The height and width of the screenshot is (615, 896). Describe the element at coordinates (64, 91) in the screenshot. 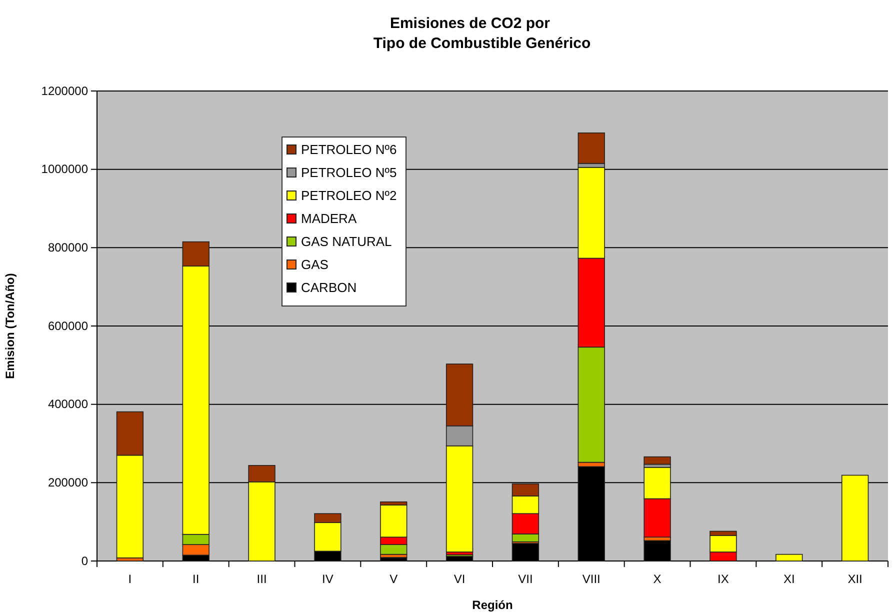

I see `y-tick-label: 1200000` at that location.